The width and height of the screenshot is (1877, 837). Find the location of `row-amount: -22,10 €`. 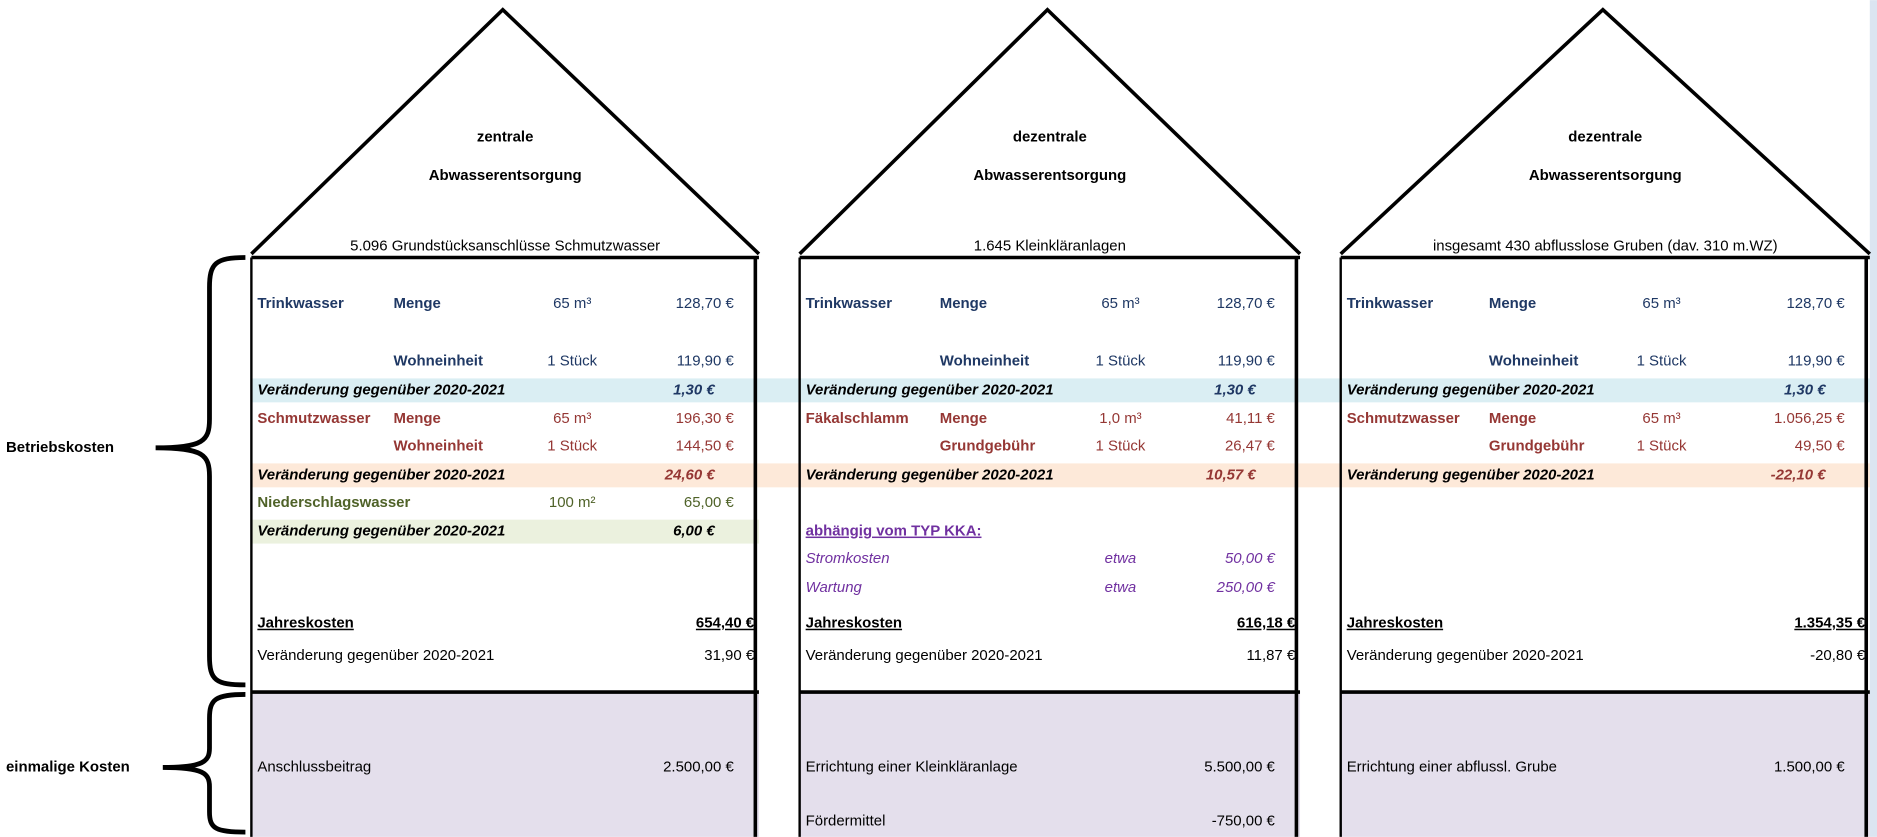

row-amount: -22,10 € is located at coordinates (1799, 474).